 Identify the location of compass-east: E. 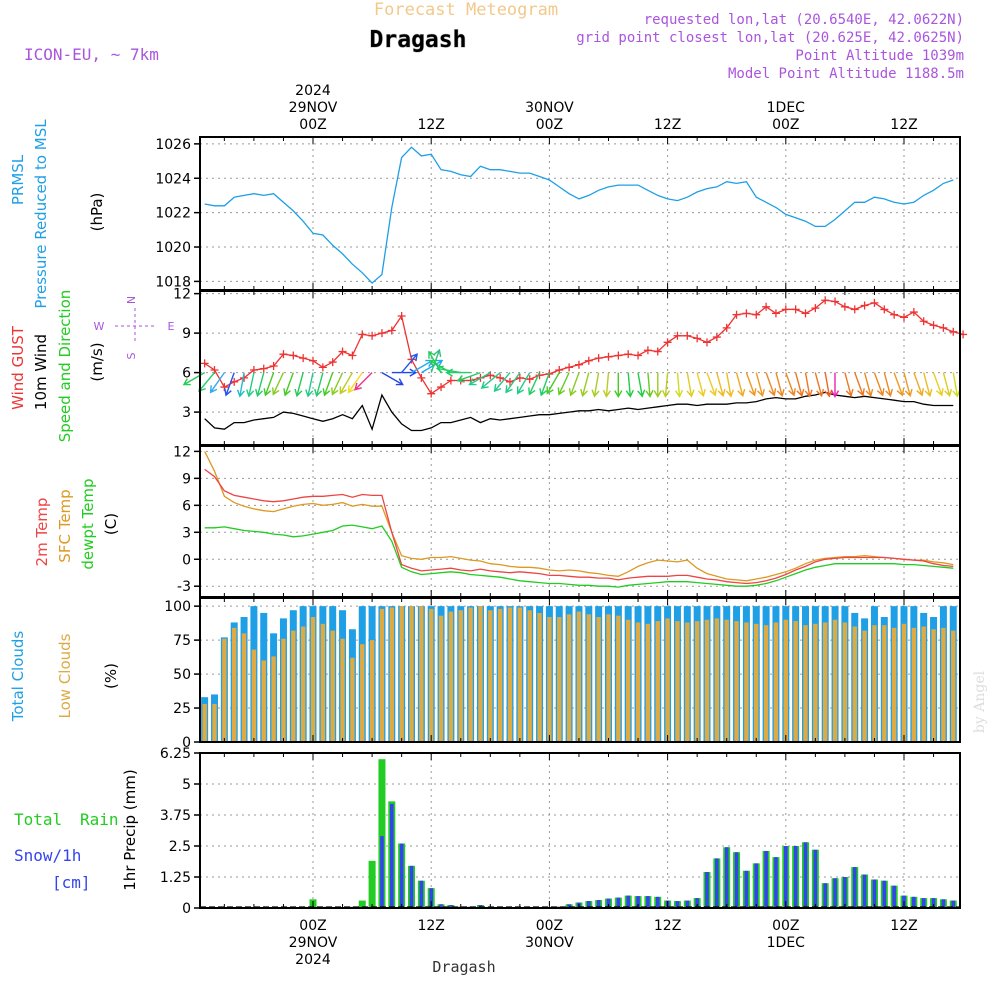
(171, 326).